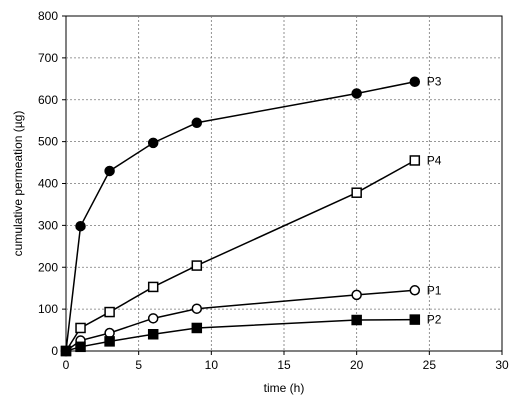 The height and width of the screenshot is (406, 522). What do you see at coordinates (284, 365) in the screenshot?
I see `x-tick-label: 15` at bounding box center [284, 365].